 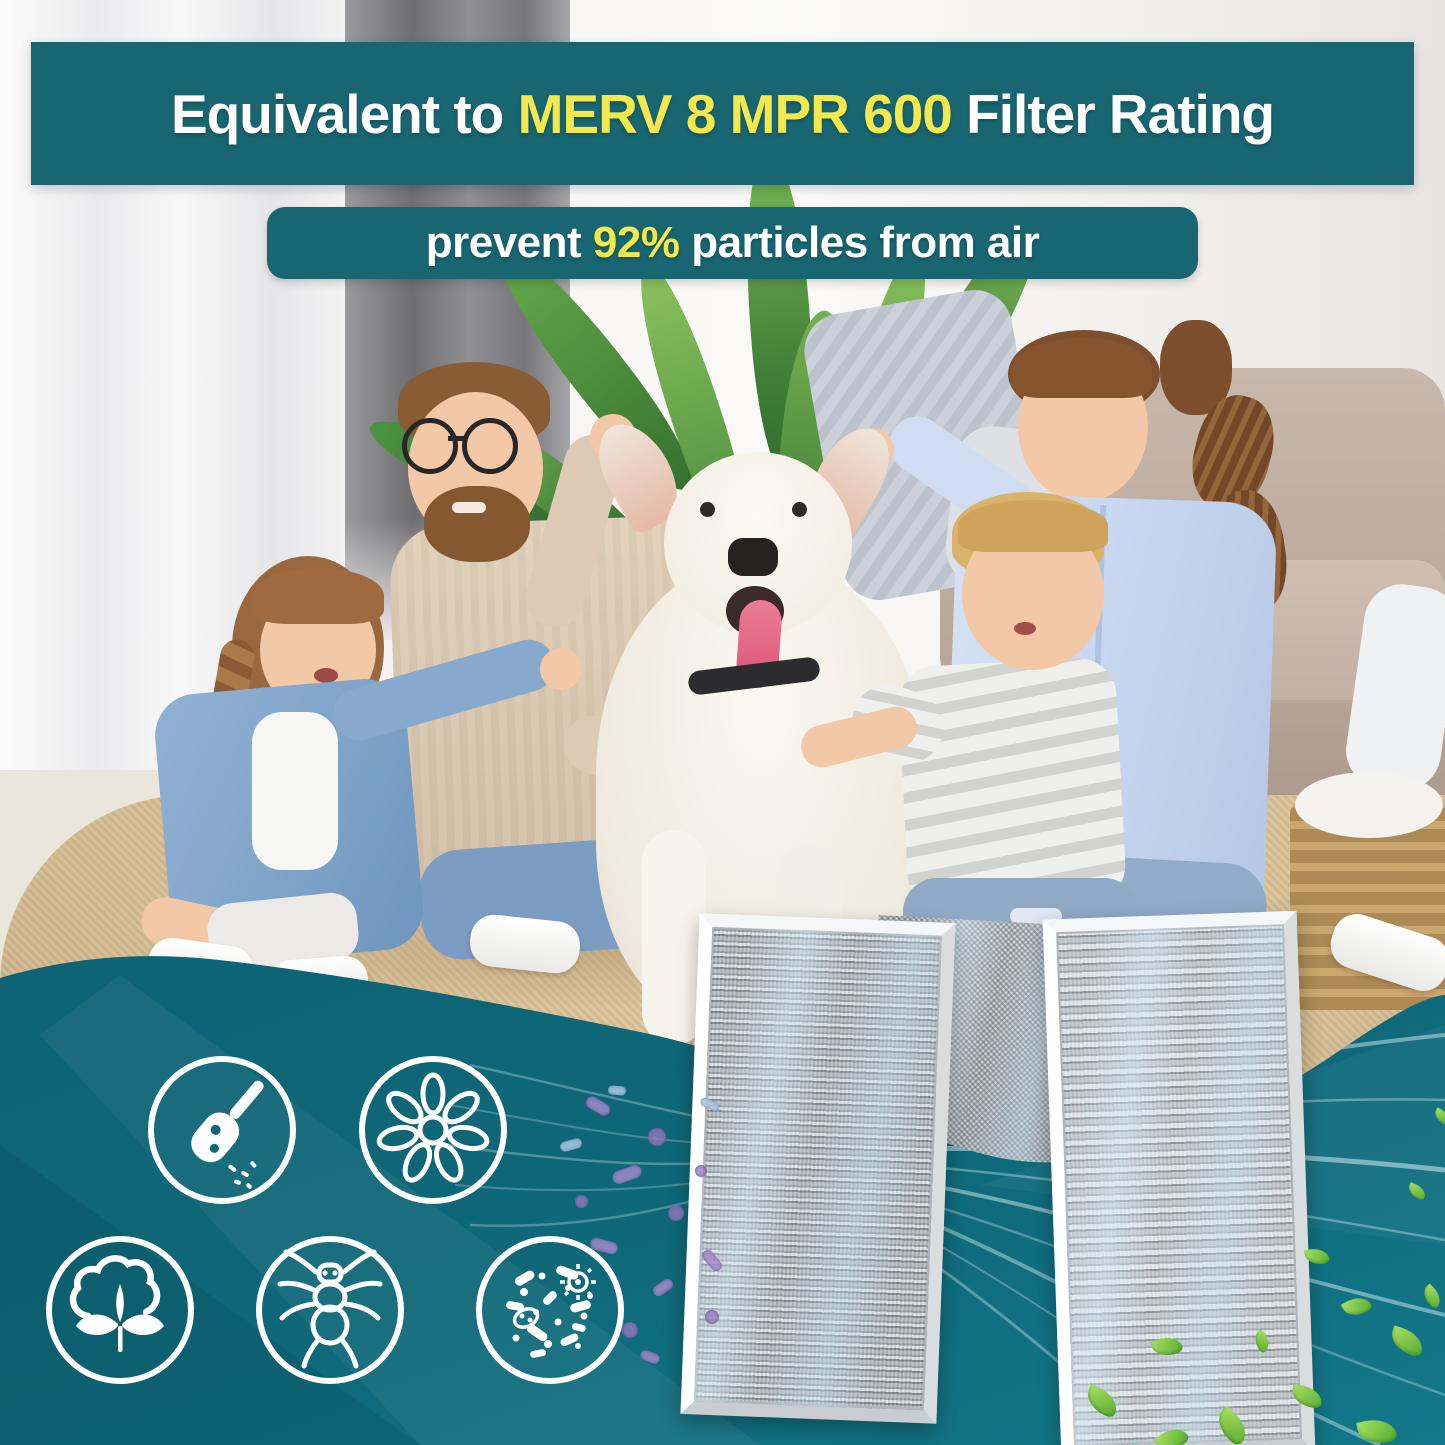 I want to click on dust-wand-icon, so click(x=222, y=1130).